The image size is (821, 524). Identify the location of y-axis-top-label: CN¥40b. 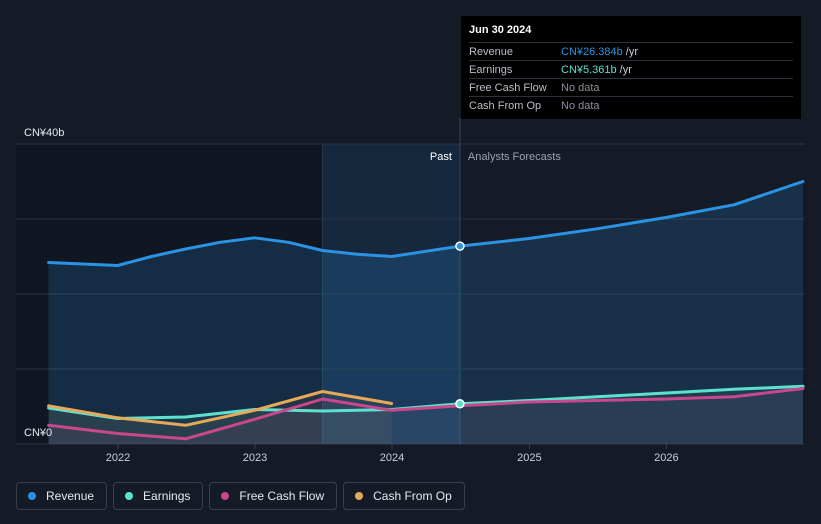
(44, 133).